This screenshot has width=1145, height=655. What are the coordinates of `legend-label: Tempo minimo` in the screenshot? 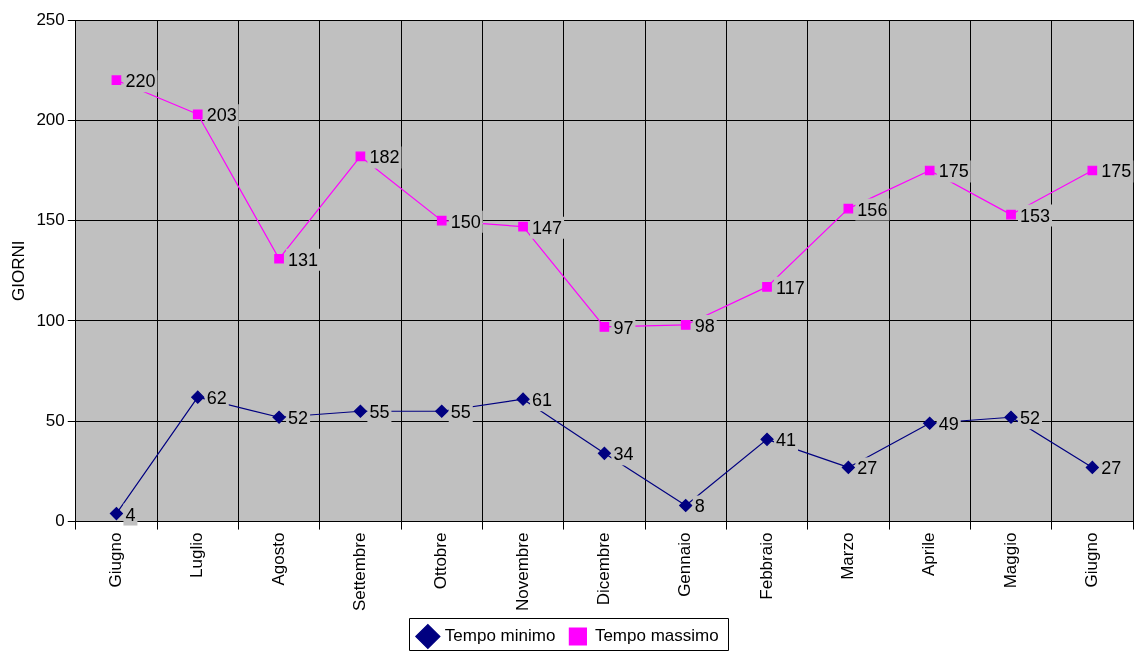 It's located at (500, 636).